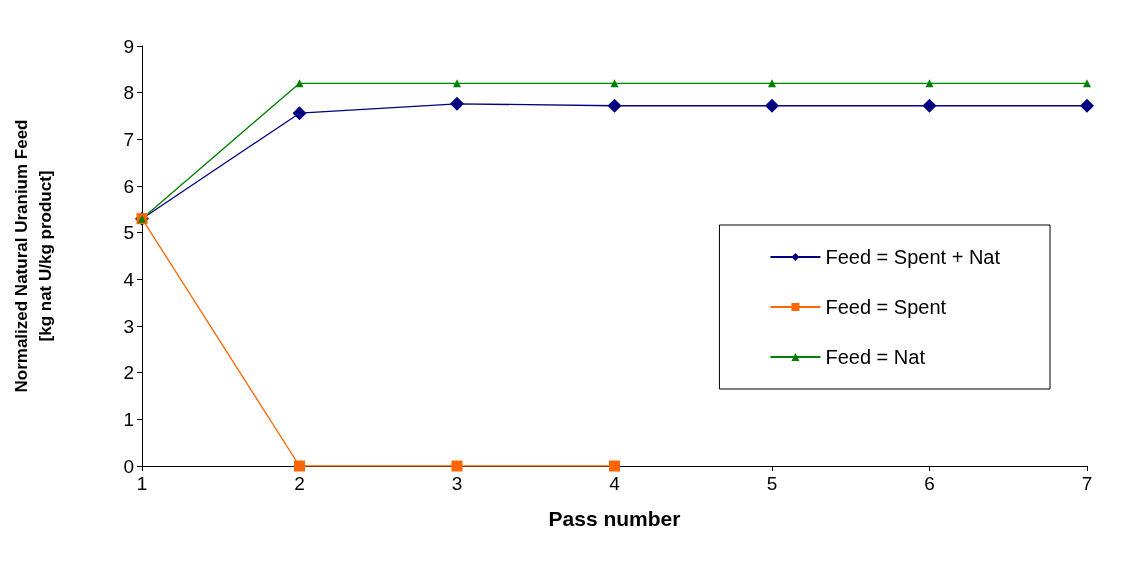 Image resolution: width=1130 pixels, height=571 pixels. I want to click on y-tick-label: 1, so click(128, 419).